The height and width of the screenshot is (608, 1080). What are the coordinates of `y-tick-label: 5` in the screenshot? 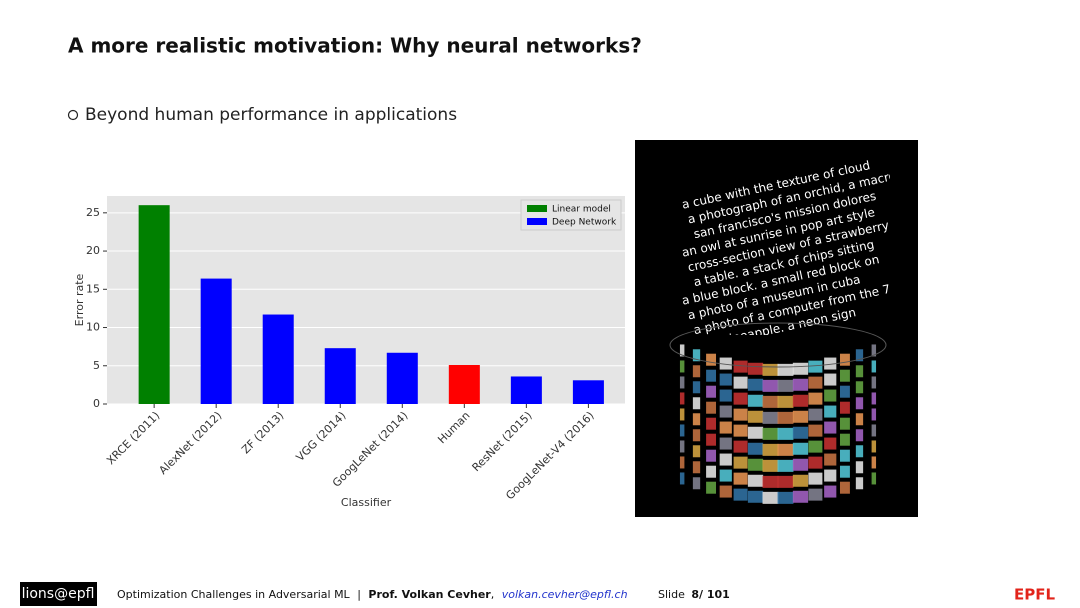 It's located at (96, 365).